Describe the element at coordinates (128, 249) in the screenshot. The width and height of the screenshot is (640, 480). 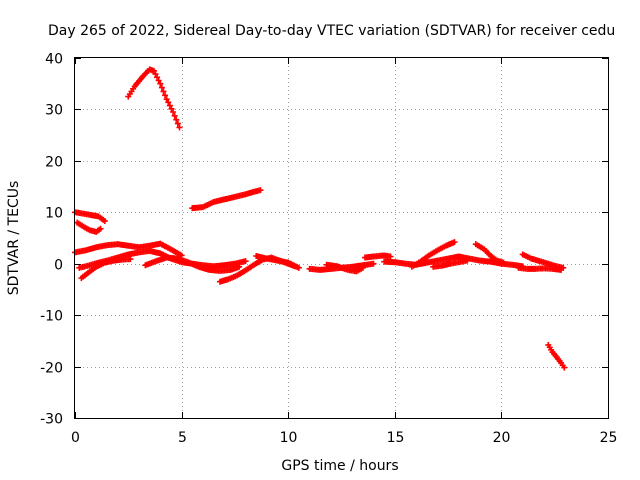
I see `series-arc5` at that location.